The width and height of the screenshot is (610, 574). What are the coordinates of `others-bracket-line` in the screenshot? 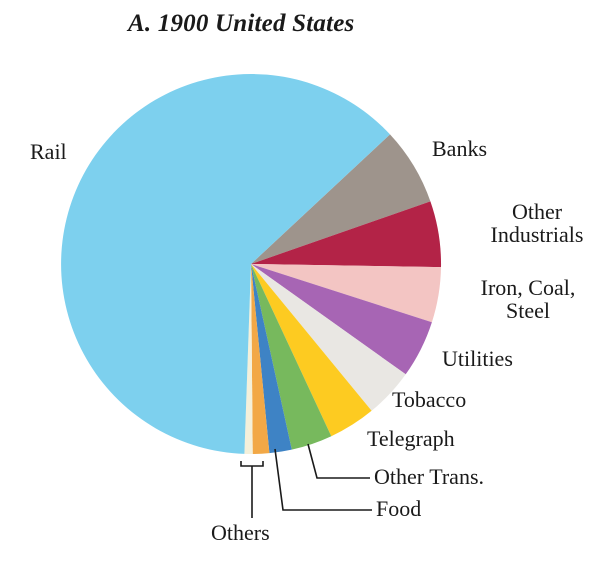 It's located at (252, 489).